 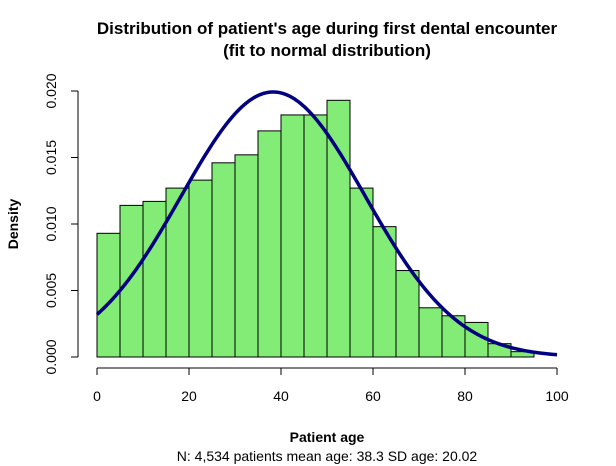 What do you see at coordinates (327, 437) in the screenshot?
I see `x-axis-title: Patient age` at bounding box center [327, 437].